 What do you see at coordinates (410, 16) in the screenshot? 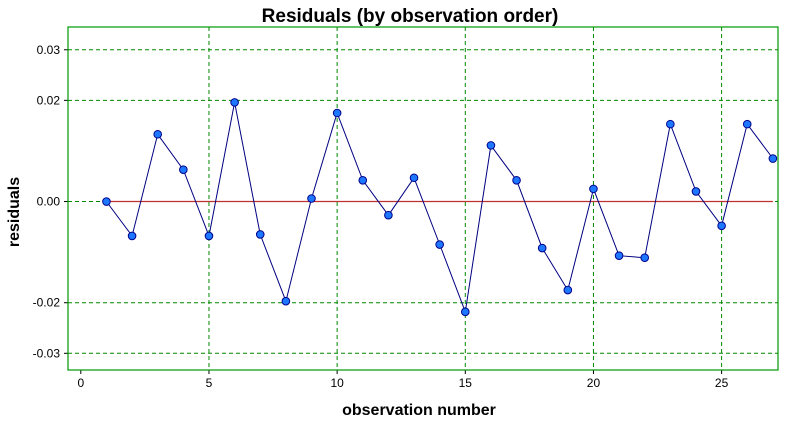
I see `chart-title: Residuals (by observation order)` at bounding box center [410, 16].